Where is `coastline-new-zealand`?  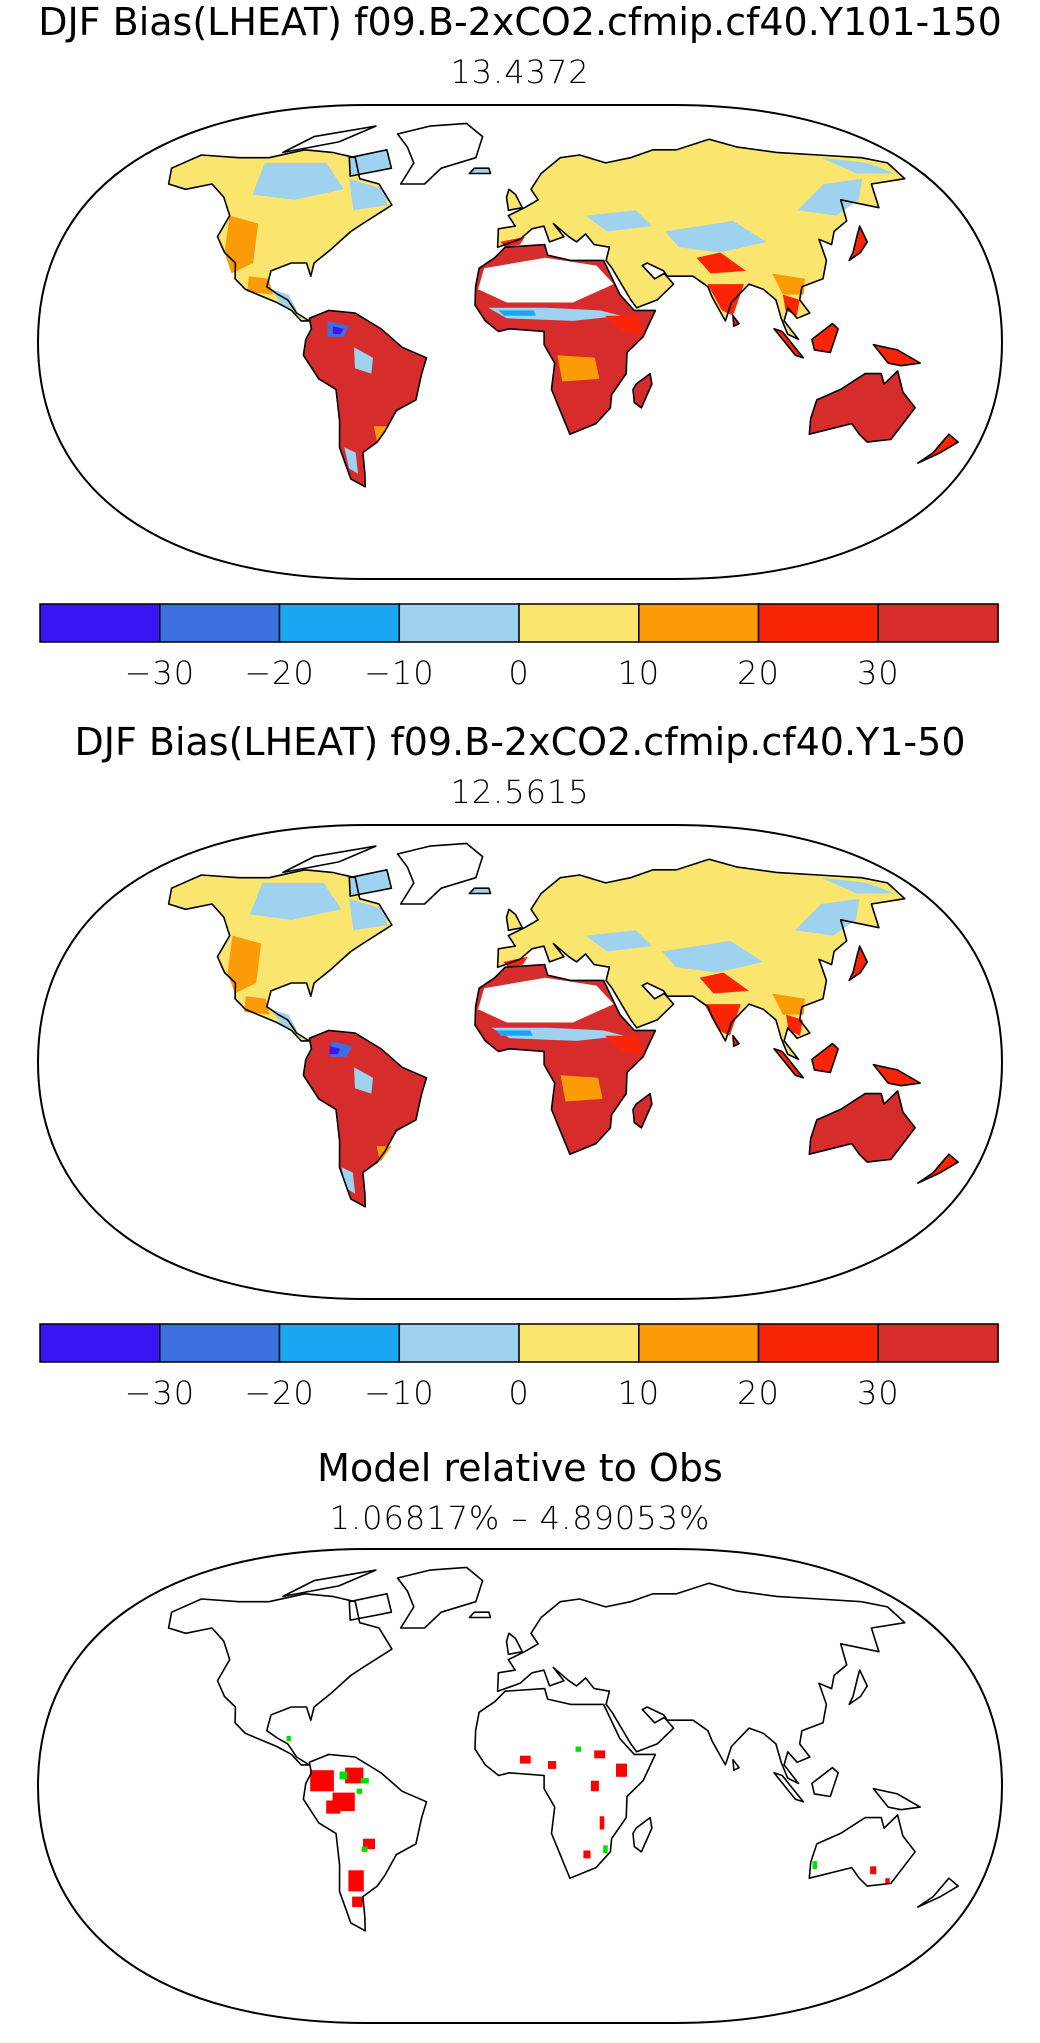
coastline-new-zealand is located at coordinates (937, 448).